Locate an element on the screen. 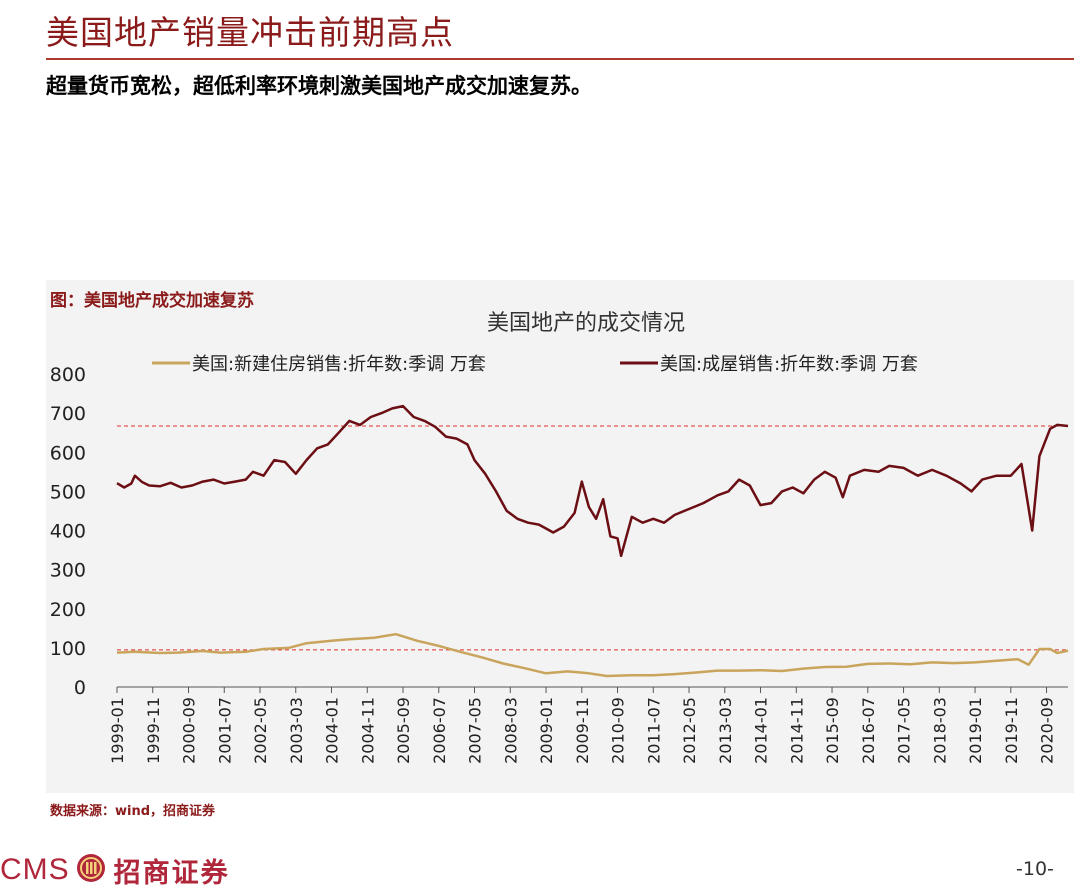  y-tick-label: 0 is located at coordinates (80, 688).